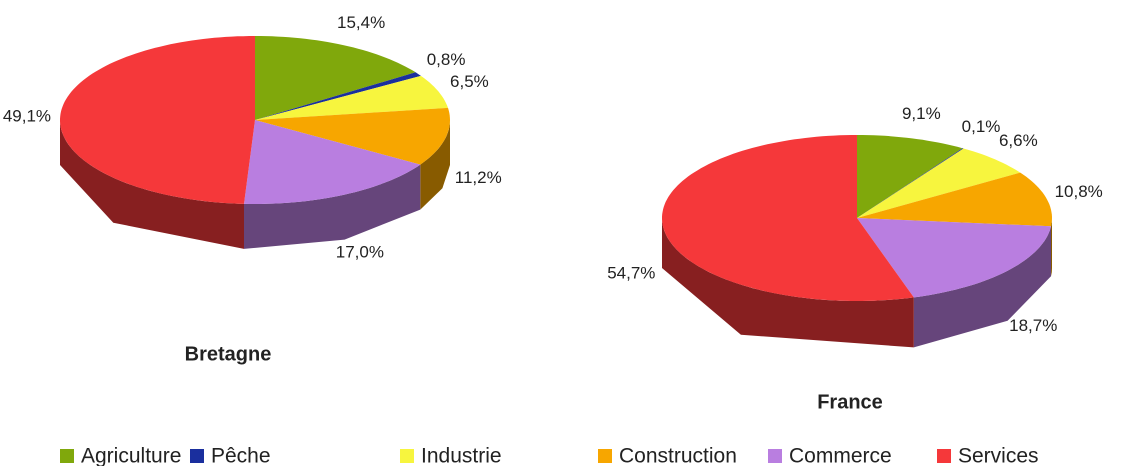 The image size is (1121, 466). I want to click on data-label: 54,7%, so click(631, 272).